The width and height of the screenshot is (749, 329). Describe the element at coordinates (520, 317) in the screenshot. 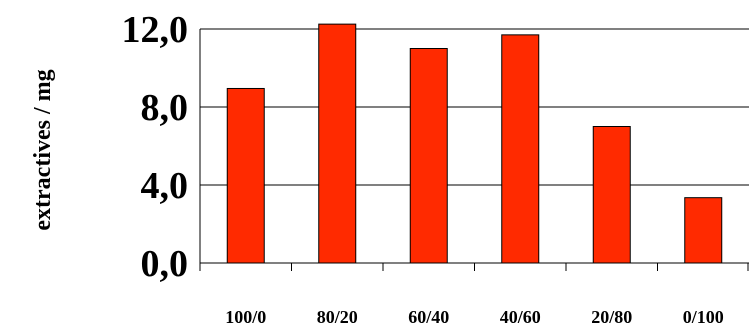

I see `x-tick-label: 40/60` at that location.